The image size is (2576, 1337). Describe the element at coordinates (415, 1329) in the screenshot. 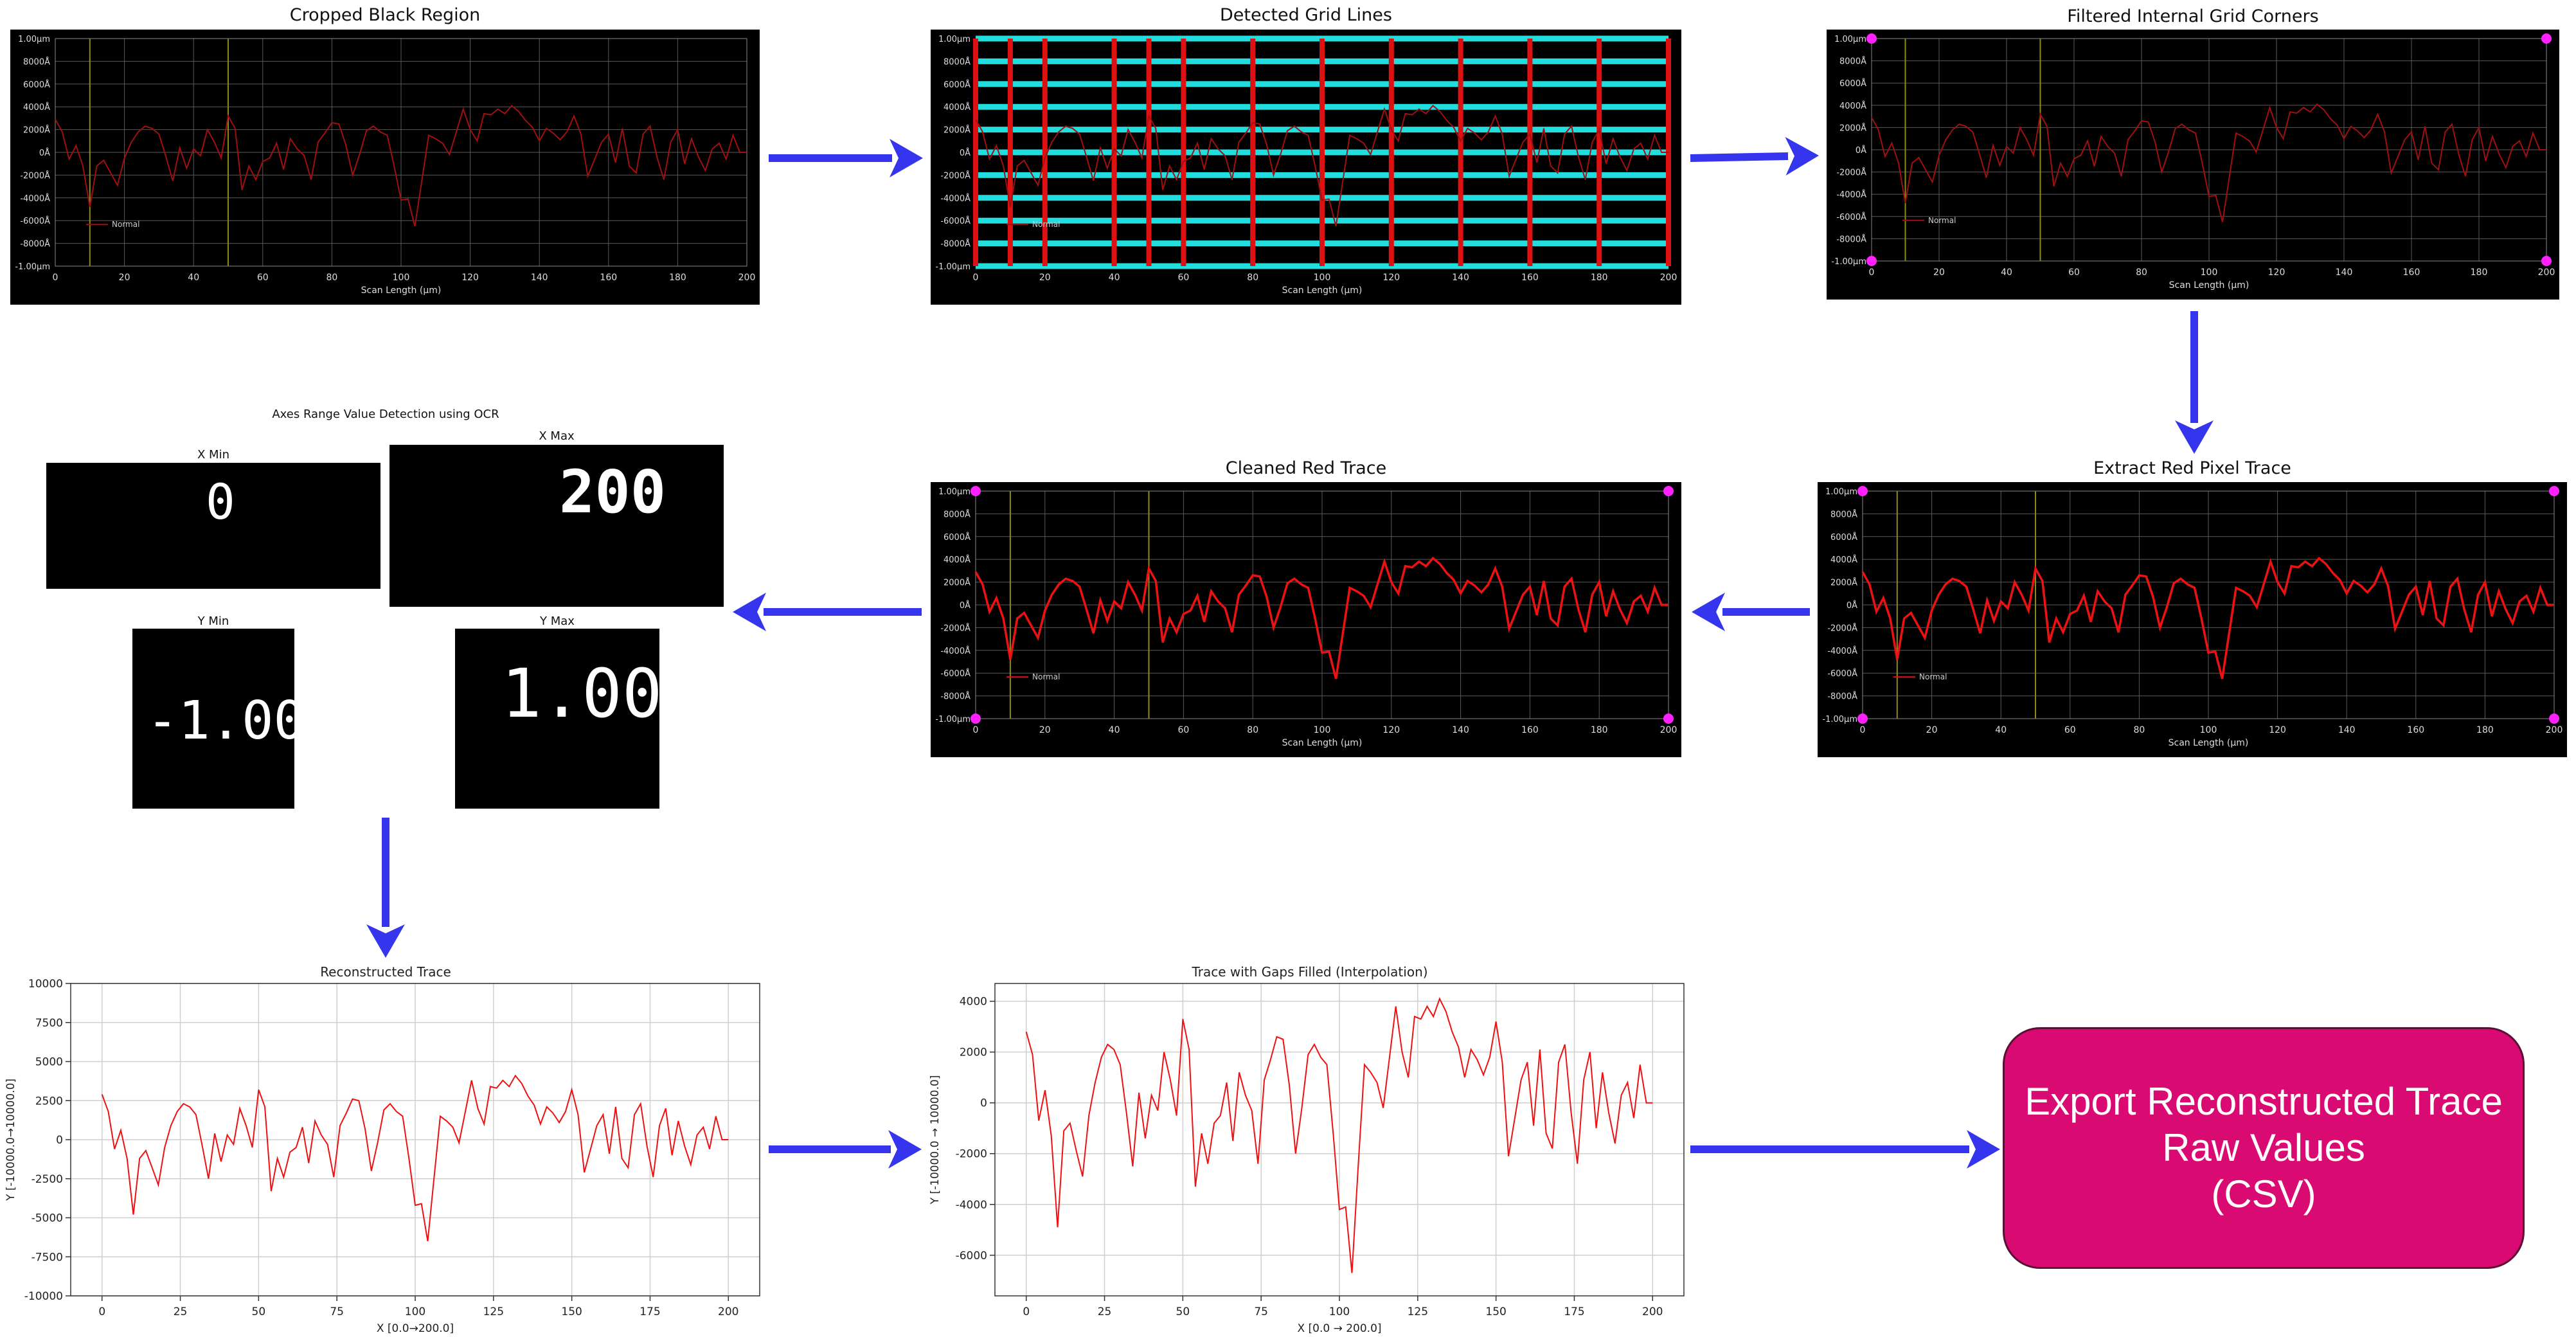

I see `x-axis-label: X [0.0→200.0]` at that location.